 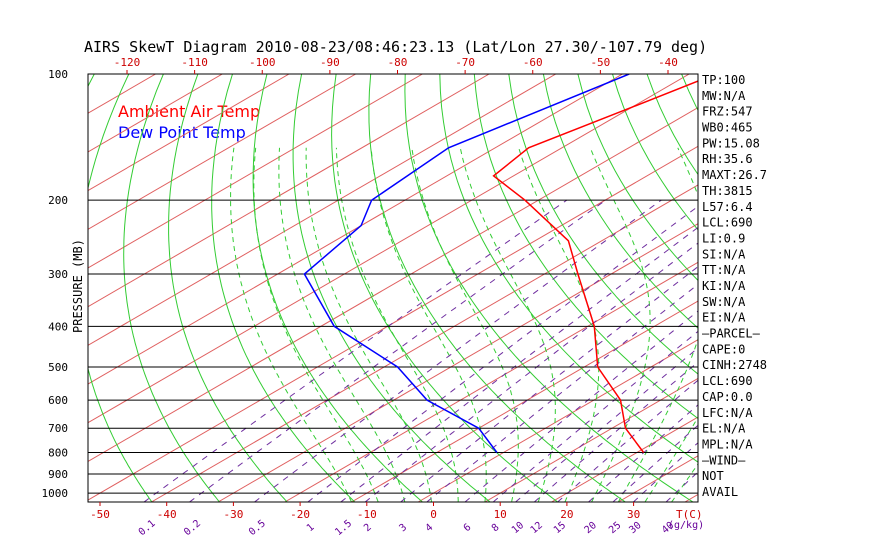 What do you see at coordinates (734, 175) in the screenshot?
I see `stat-item: MAXT:26.7` at bounding box center [734, 175].